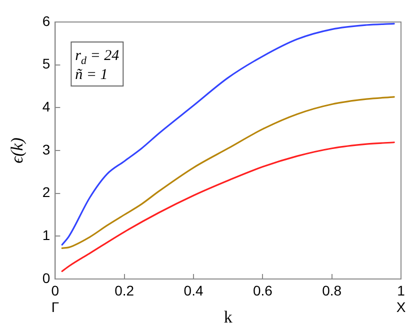 The image size is (415, 332). I want to click on y-tick-label: 3, so click(46, 149).